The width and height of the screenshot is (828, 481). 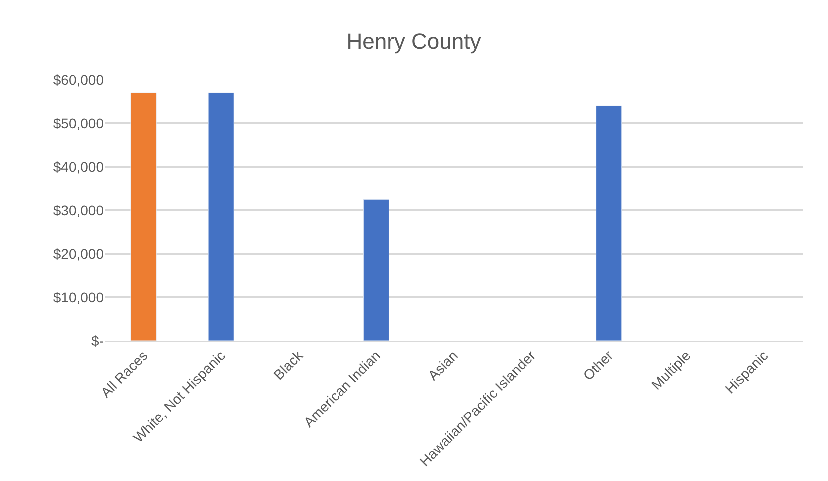 What do you see at coordinates (78, 166) in the screenshot?
I see `y-tick-label: $40,000` at bounding box center [78, 166].